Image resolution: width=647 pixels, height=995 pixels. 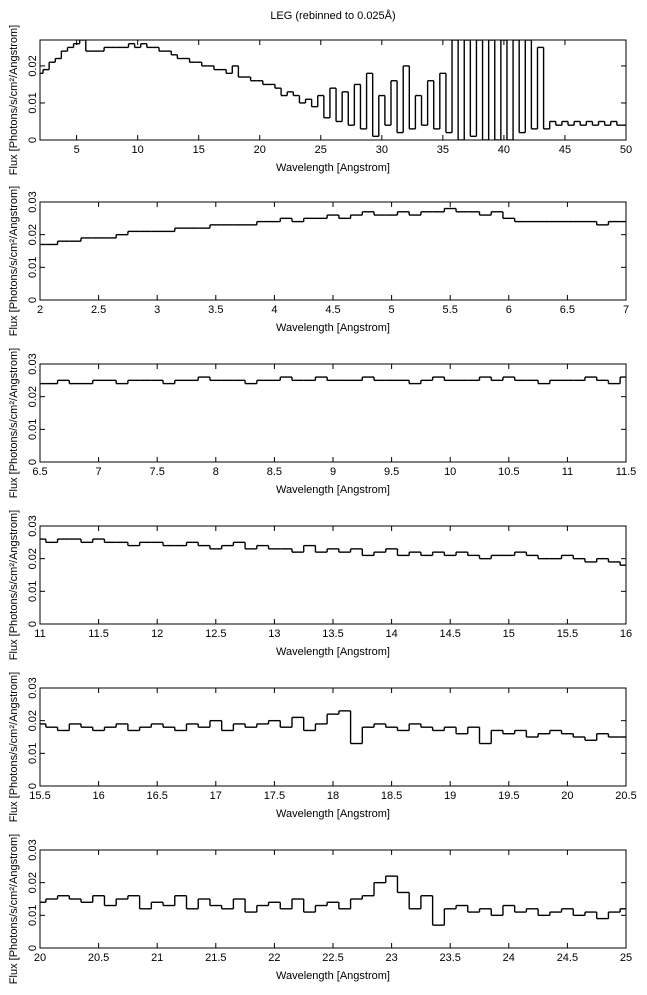 I want to click on x-tick-label: 12, so click(x=157, y=634).